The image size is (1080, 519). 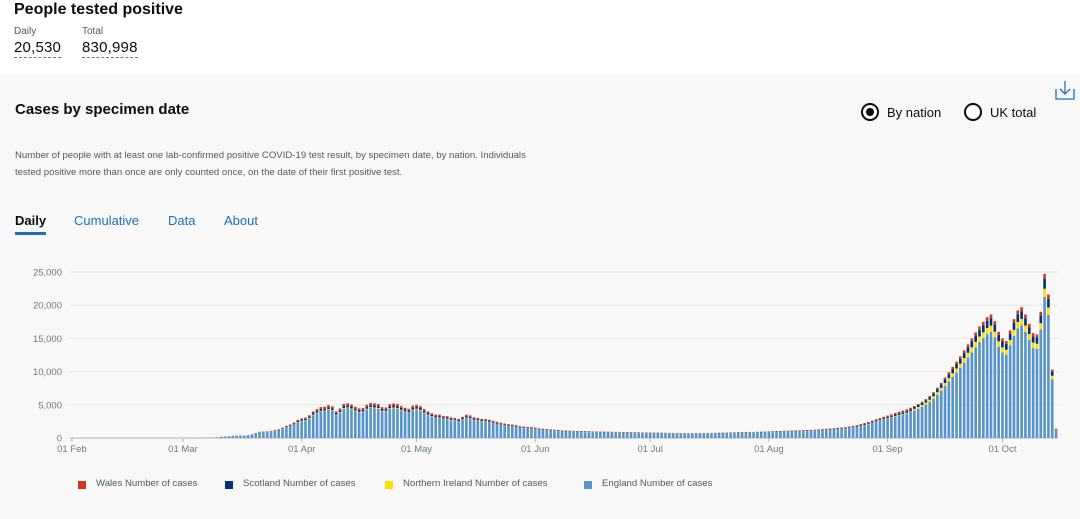 I want to click on radio-uk-total-label: UK total, so click(x=1013, y=112).